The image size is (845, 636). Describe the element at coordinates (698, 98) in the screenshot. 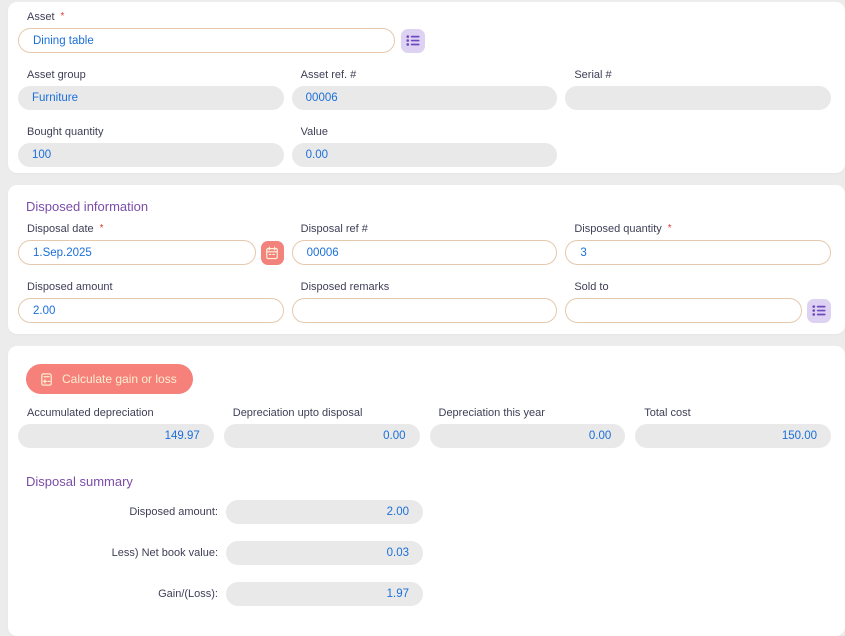

I see `serial-field` at that location.